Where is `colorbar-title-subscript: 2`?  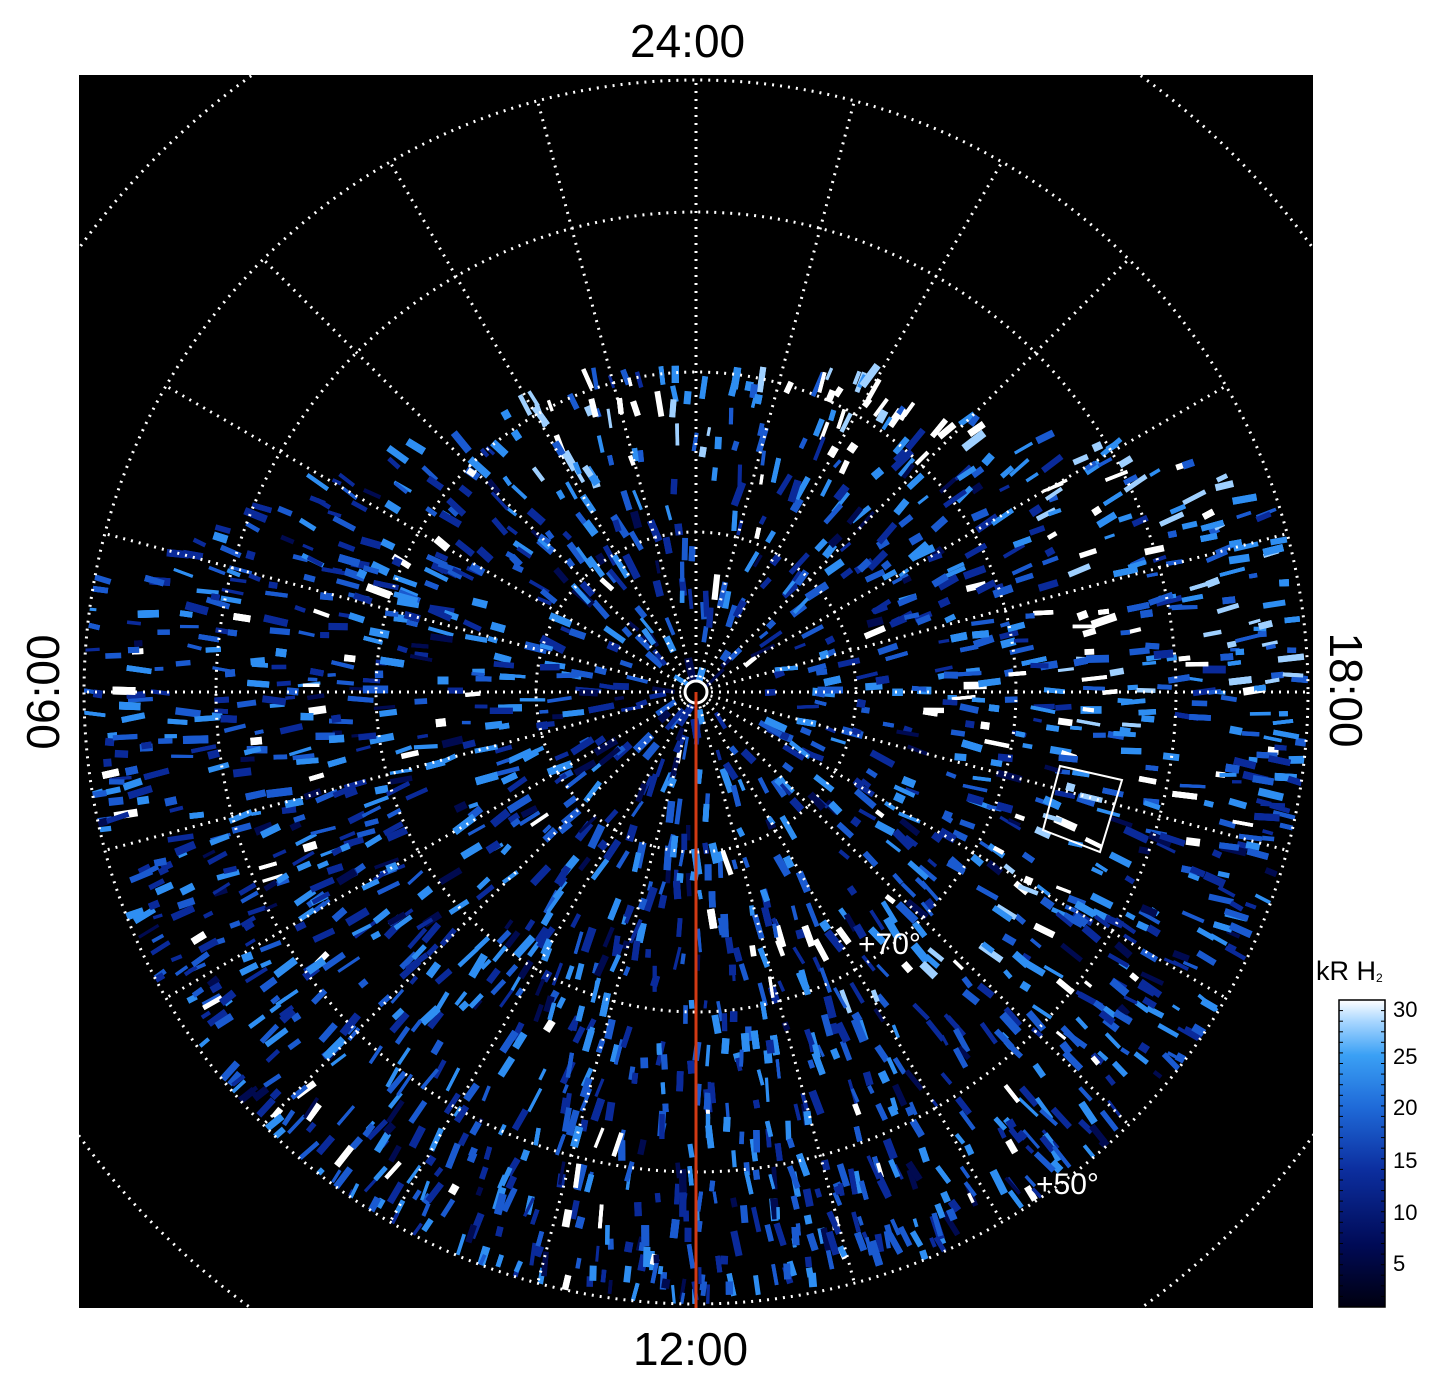 colorbar-title-subscript: 2 is located at coordinates (1379, 978).